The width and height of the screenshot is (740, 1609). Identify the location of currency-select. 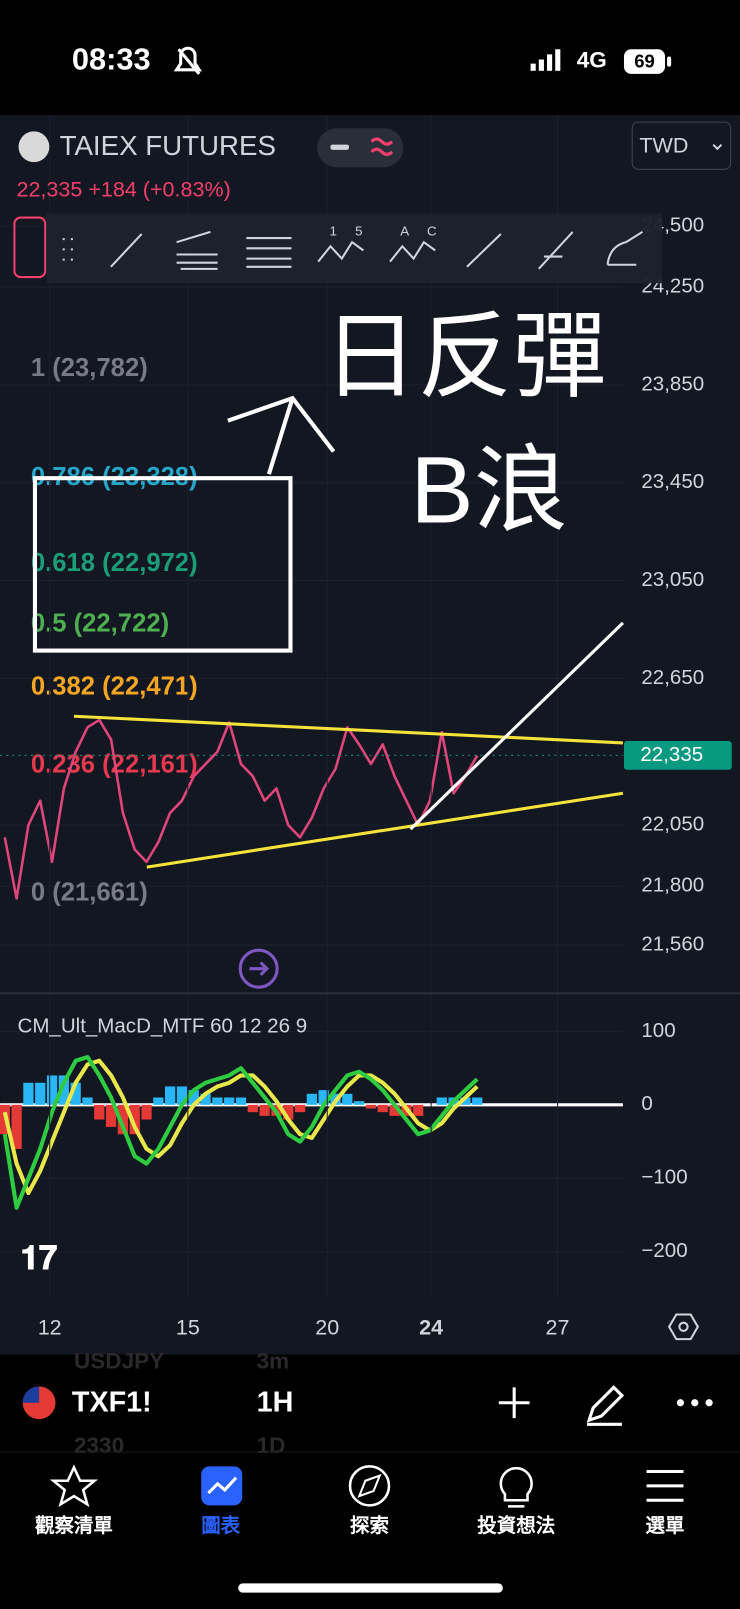
(681, 145).